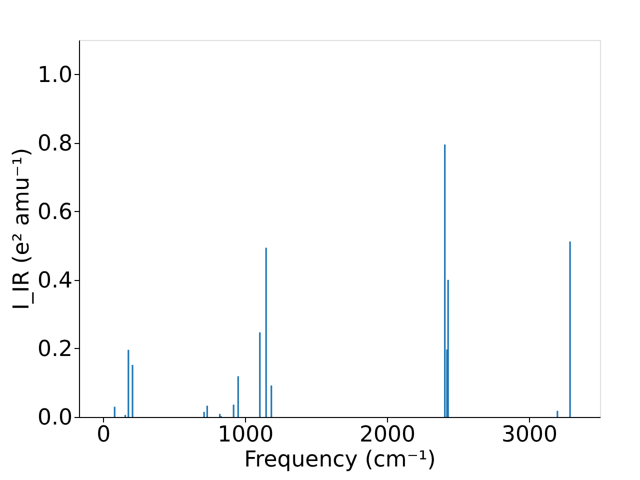 The height and width of the screenshot is (480, 640). Describe the element at coordinates (55, 349) in the screenshot. I see `y-tick-label: 0.2` at that location.